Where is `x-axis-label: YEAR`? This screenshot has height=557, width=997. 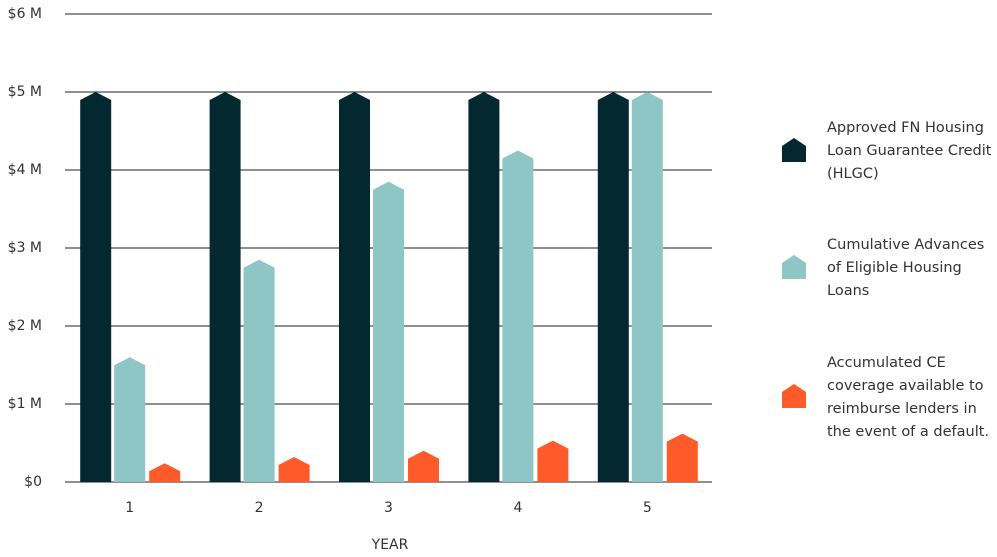 x-axis-label: YEAR is located at coordinates (390, 545).